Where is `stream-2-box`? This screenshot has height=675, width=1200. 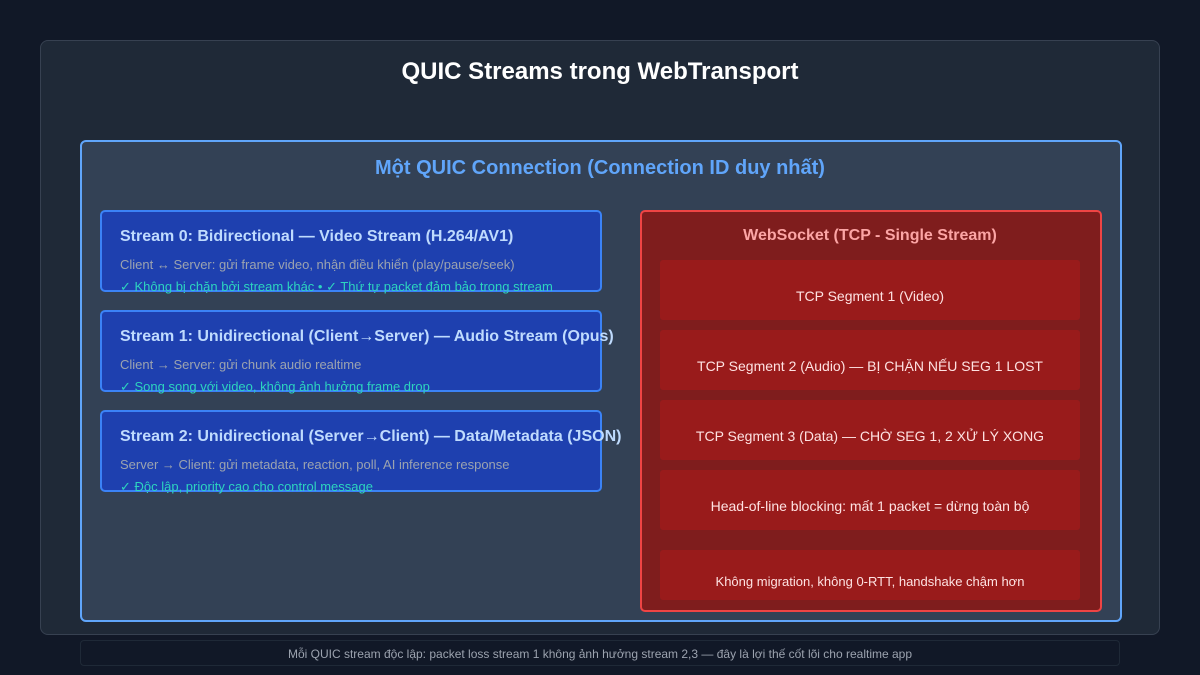 stream-2-box is located at coordinates (351, 451).